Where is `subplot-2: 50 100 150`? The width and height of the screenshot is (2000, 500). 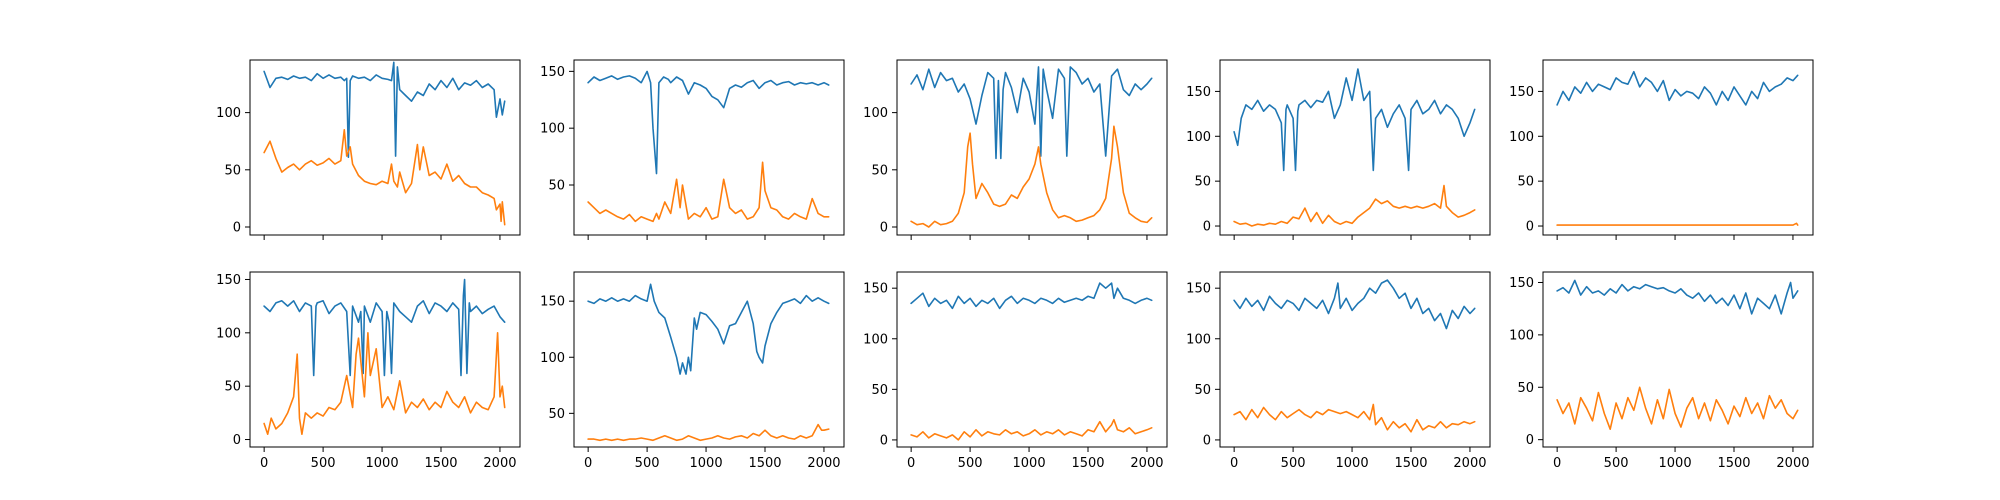
subplot-2: 50 100 150 is located at coordinates (692, 149).